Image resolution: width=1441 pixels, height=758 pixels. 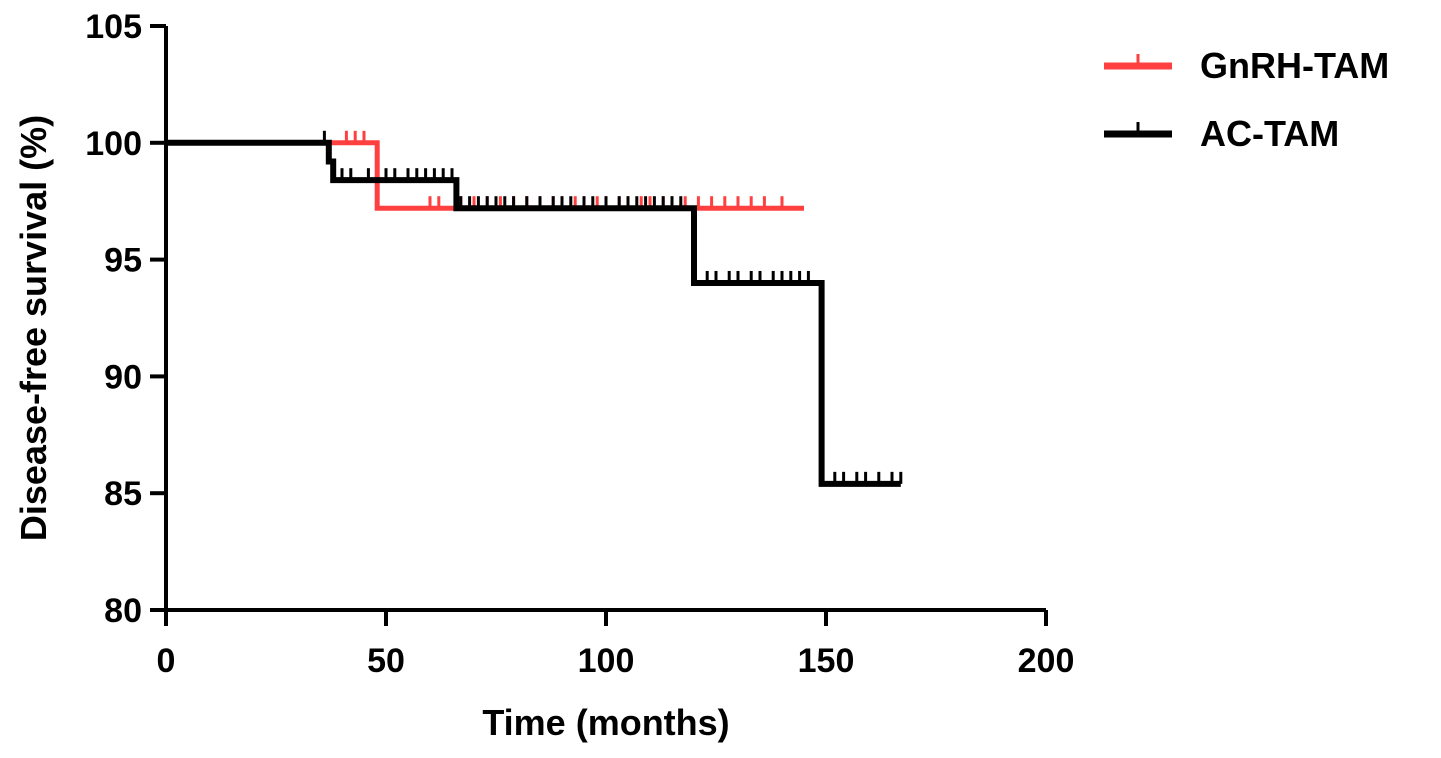 I want to click on legend-label-gnrh-tam: GnRH-TAM, so click(x=1294, y=65).